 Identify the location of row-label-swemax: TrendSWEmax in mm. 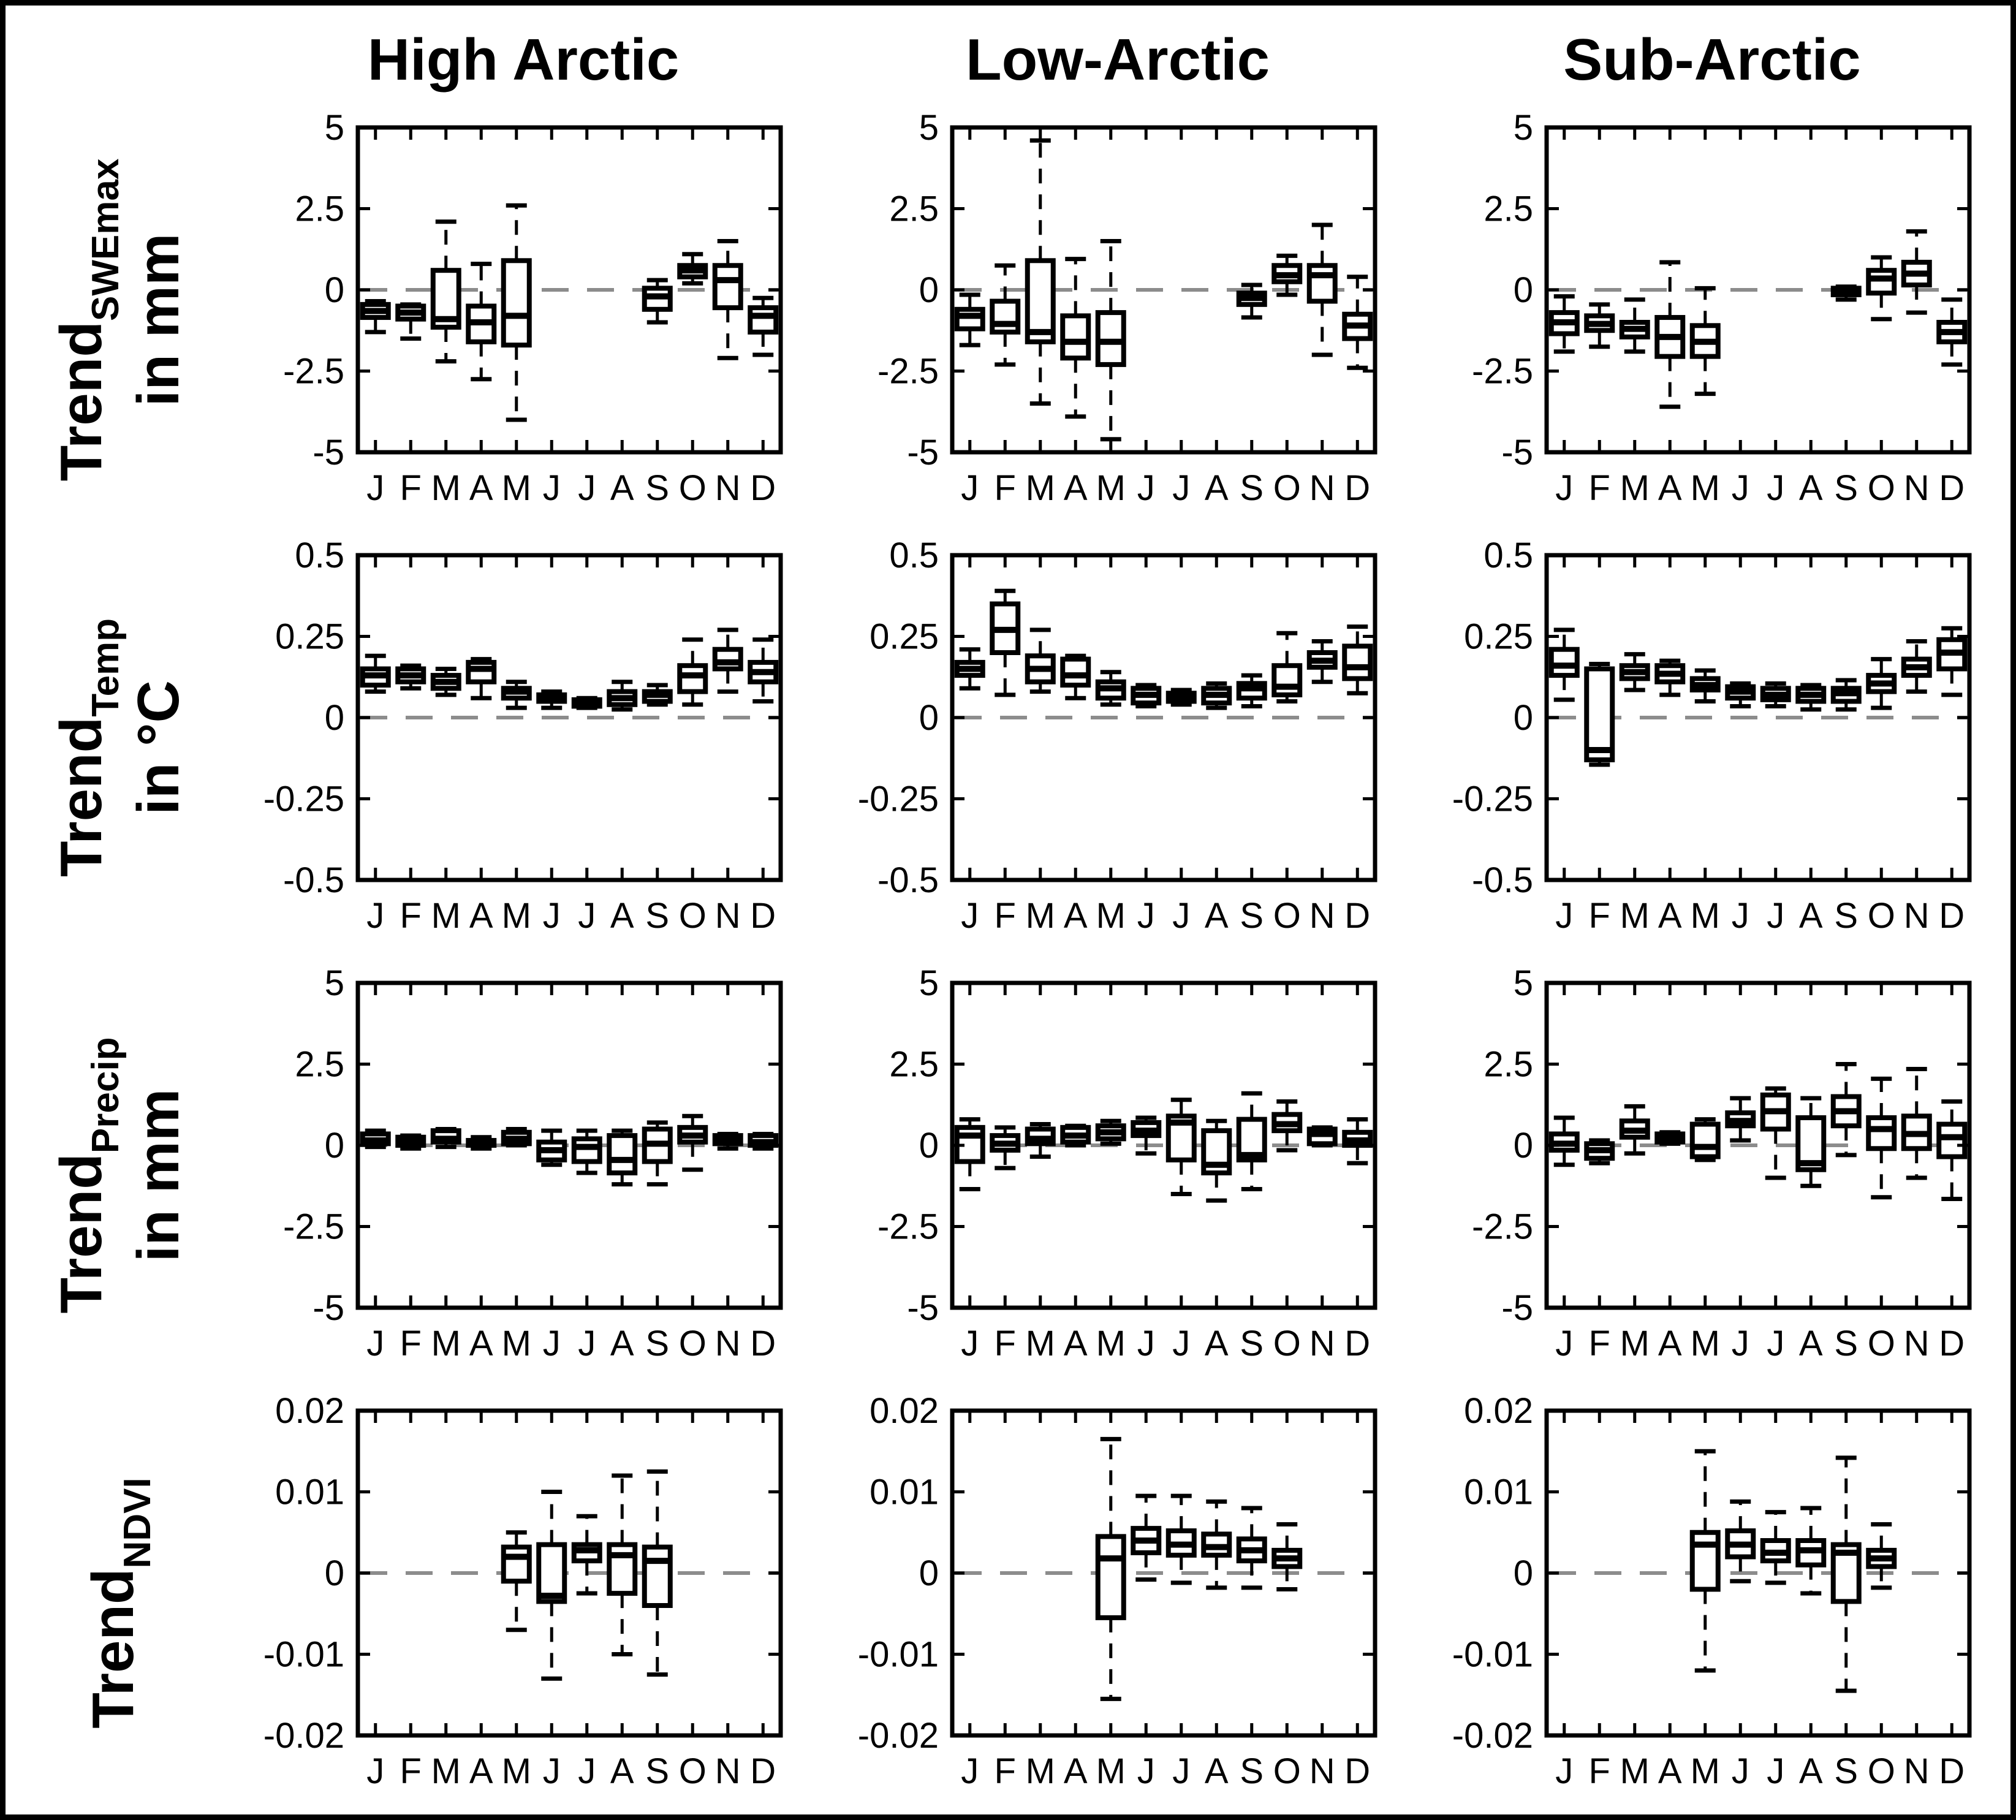
(116, 320).